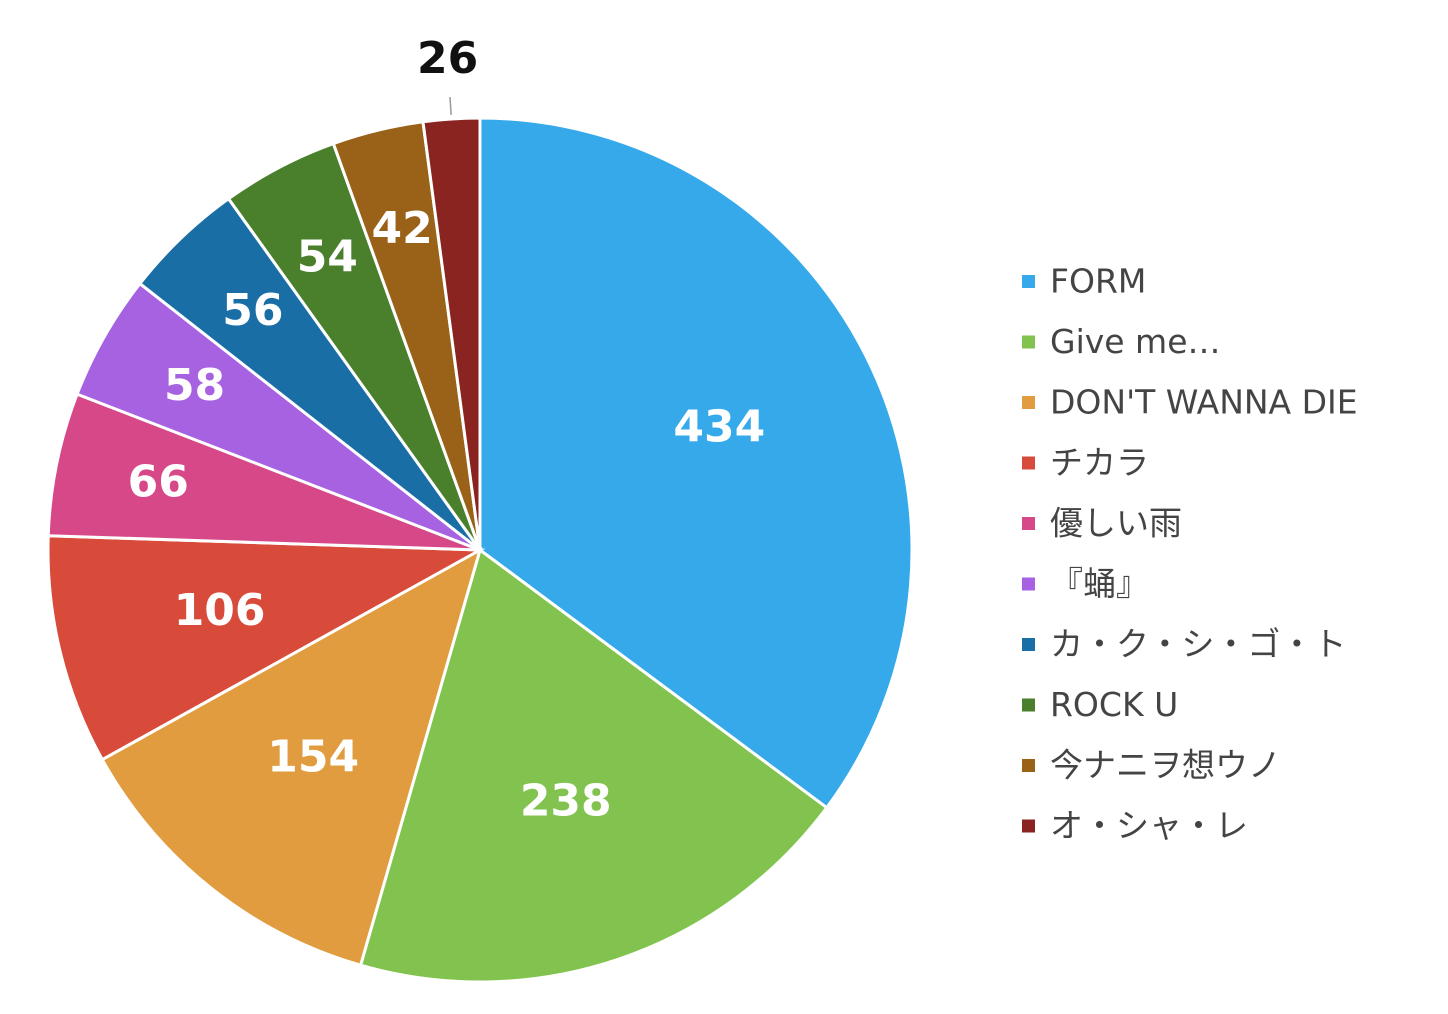 This screenshot has height=1014, width=1448. I want to click on value-label: 56, so click(252, 310).